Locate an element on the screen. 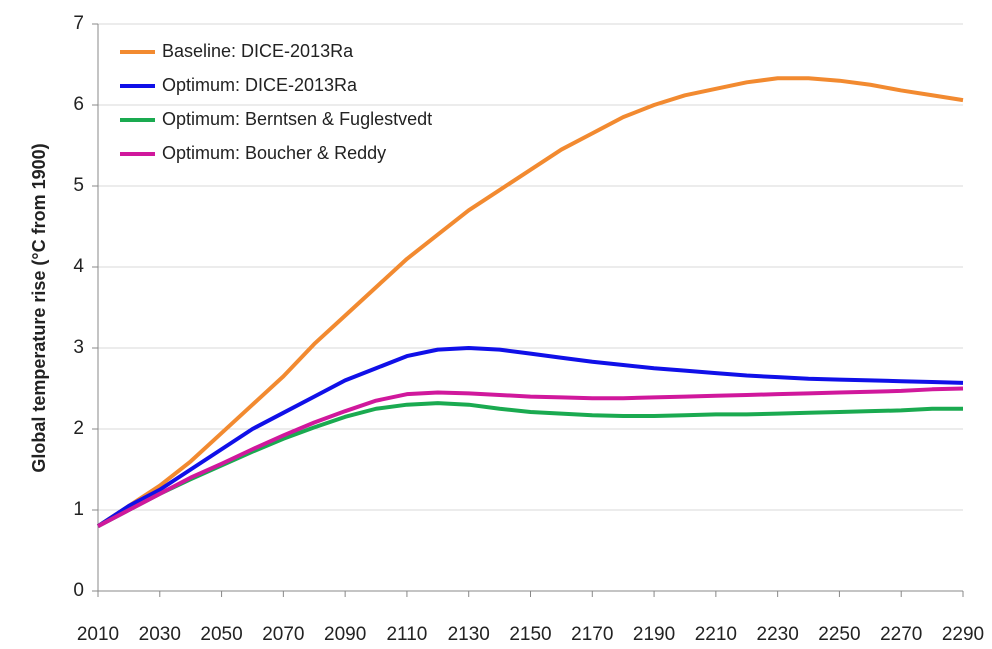  y-tick-label: 3 is located at coordinates (78, 347).